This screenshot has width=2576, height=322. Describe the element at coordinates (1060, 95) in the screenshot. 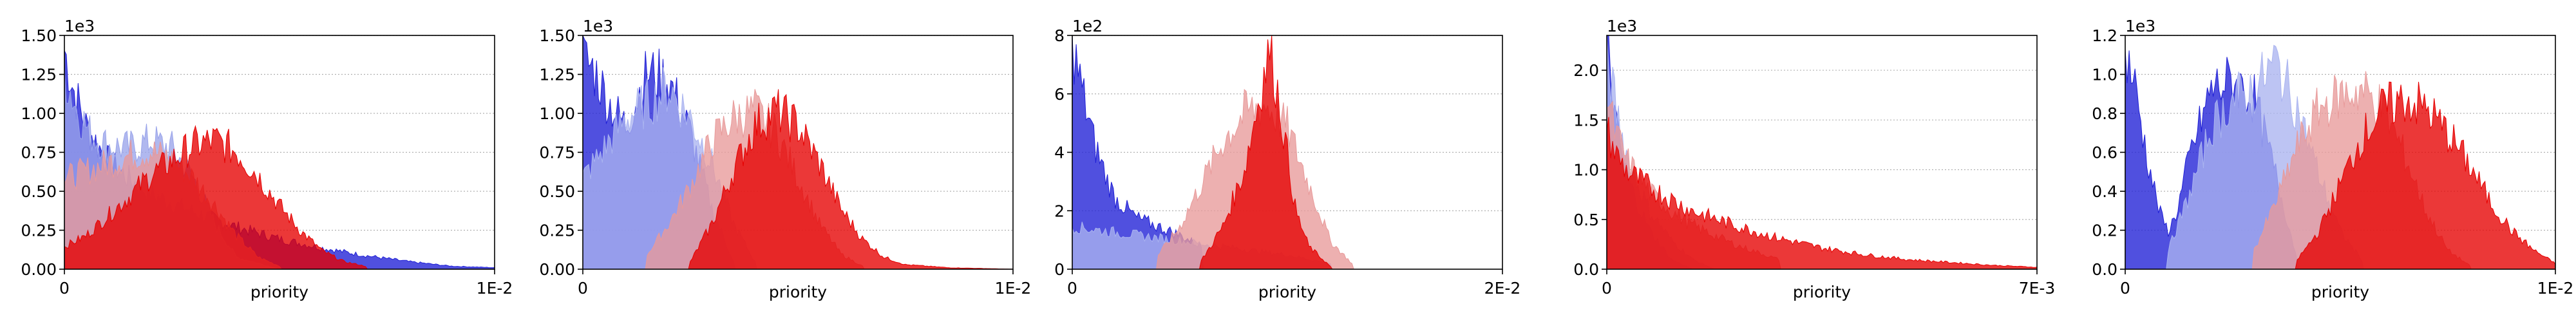

I see `y-tick-label: 6` at that location.